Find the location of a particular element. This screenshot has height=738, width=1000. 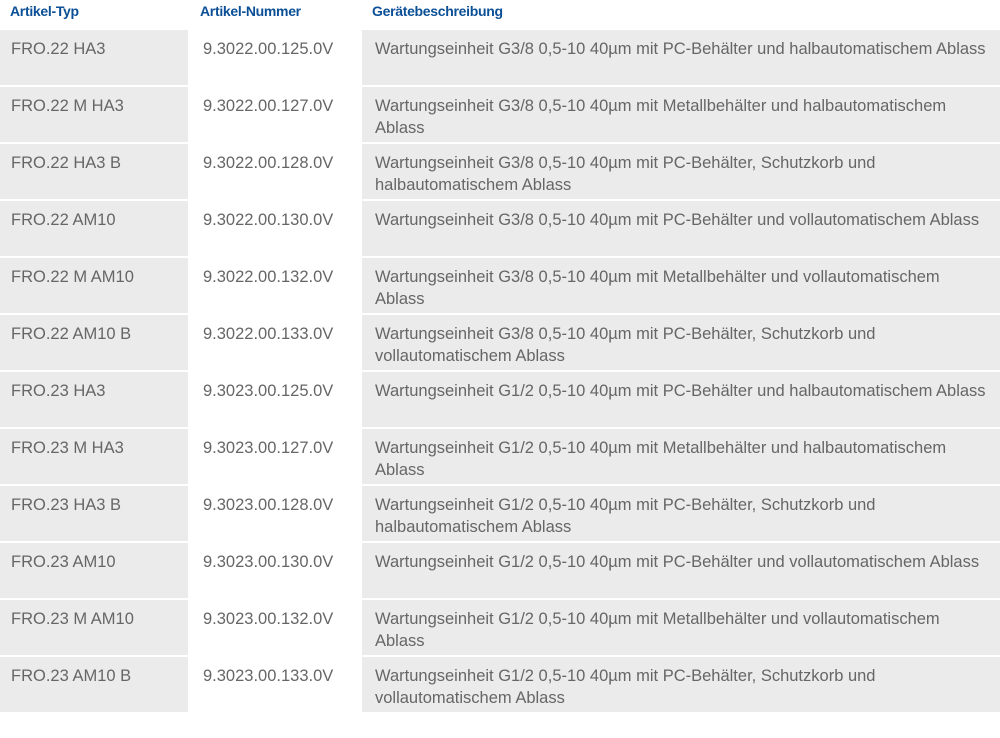

cell-artikel-typ: FRO.23 M AM10 is located at coordinates (95, 628).